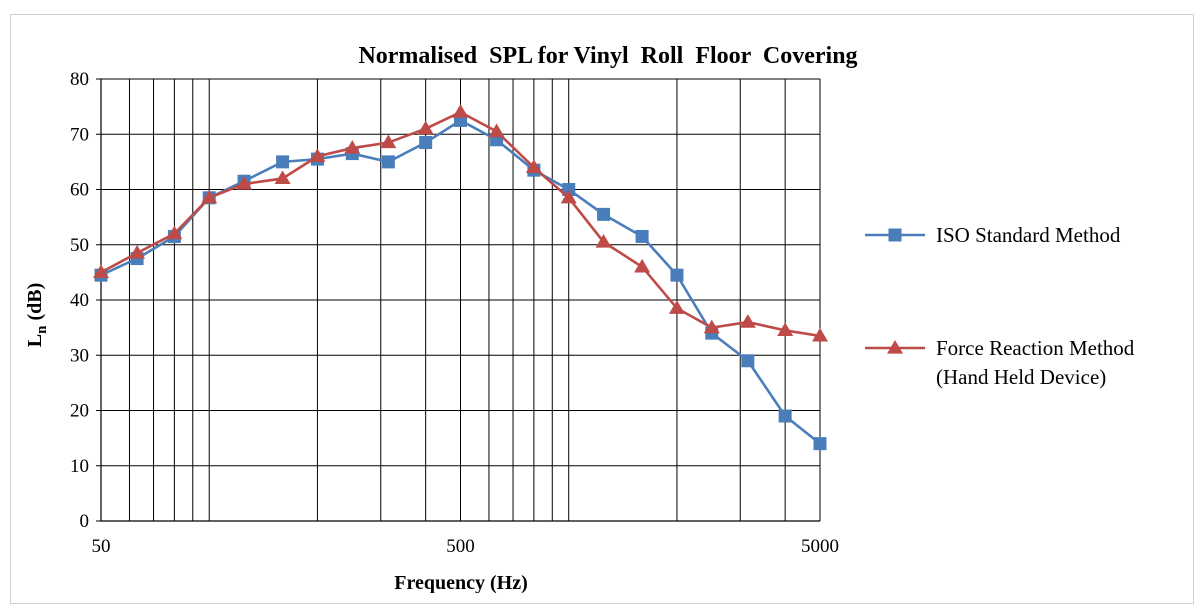 The width and height of the screenshot is (1202, 604). Describe the element at coordinates (42, 329) in the screenshot. I see `y-axis-label-sub: n` at that location.